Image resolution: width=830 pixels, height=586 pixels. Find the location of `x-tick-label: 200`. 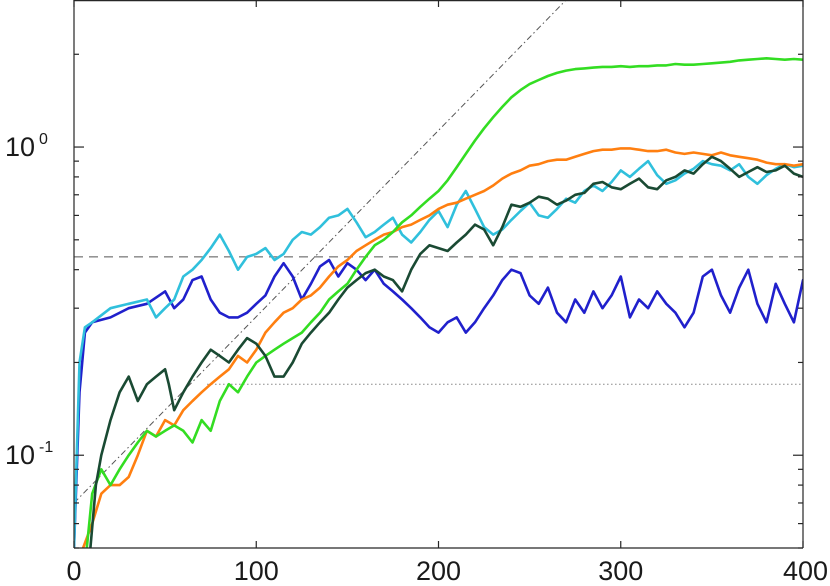

x-tick-label: 200 is located at coordinates (438, 571).